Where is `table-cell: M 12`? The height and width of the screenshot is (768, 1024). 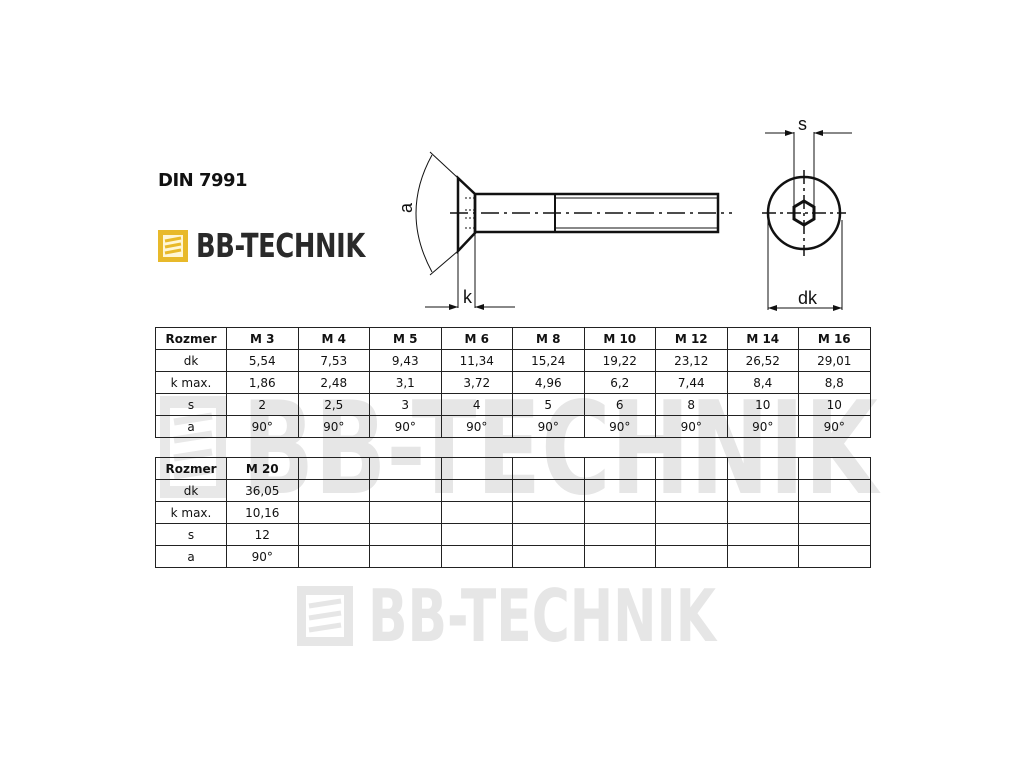
table-cell: M 12 is located at coordinates (691, 338).